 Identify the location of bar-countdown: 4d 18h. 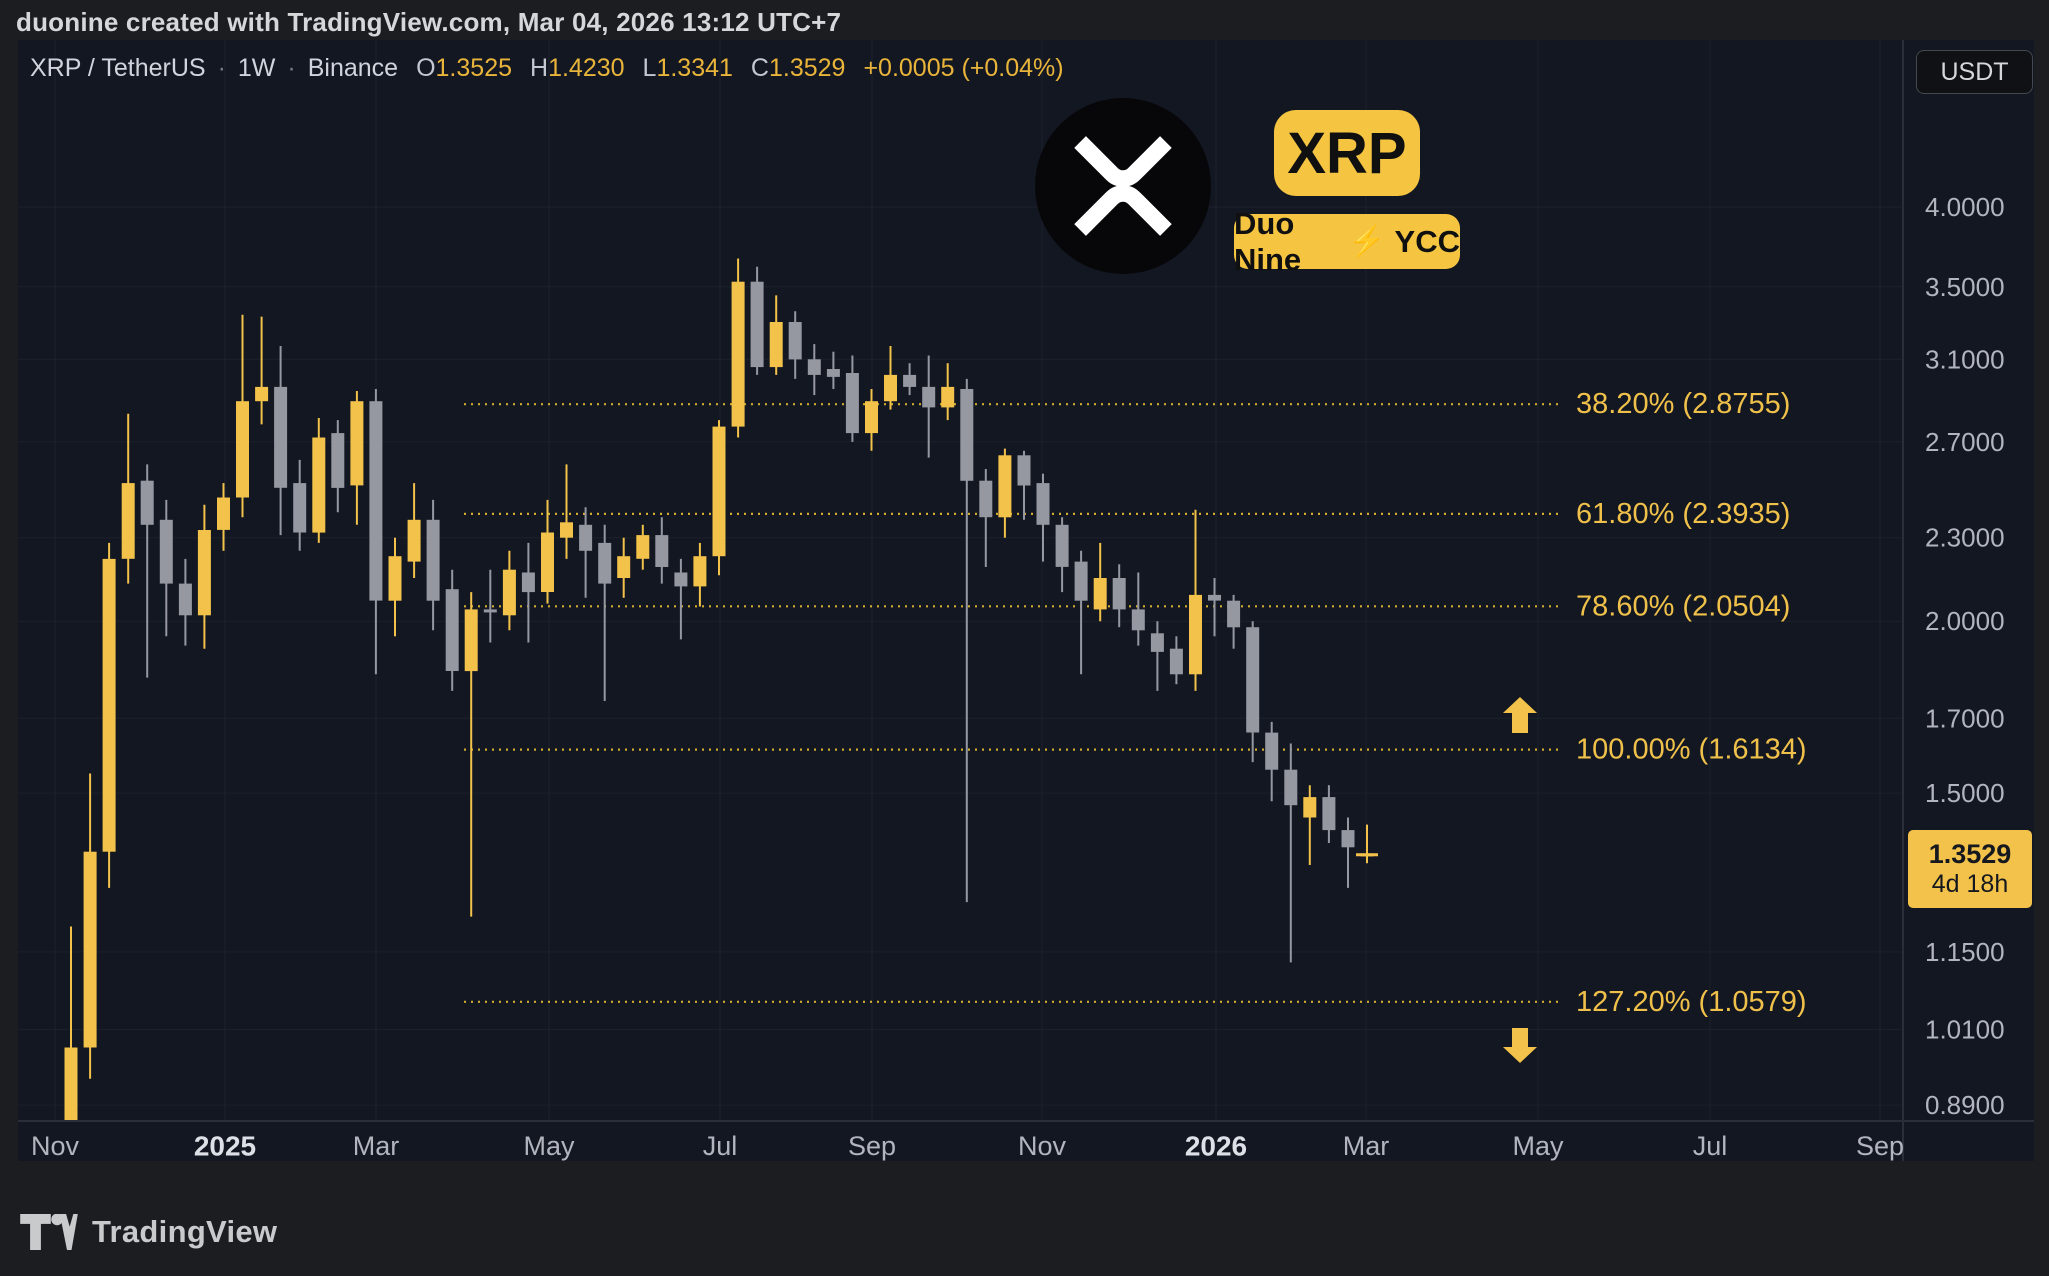
(1970, 884).